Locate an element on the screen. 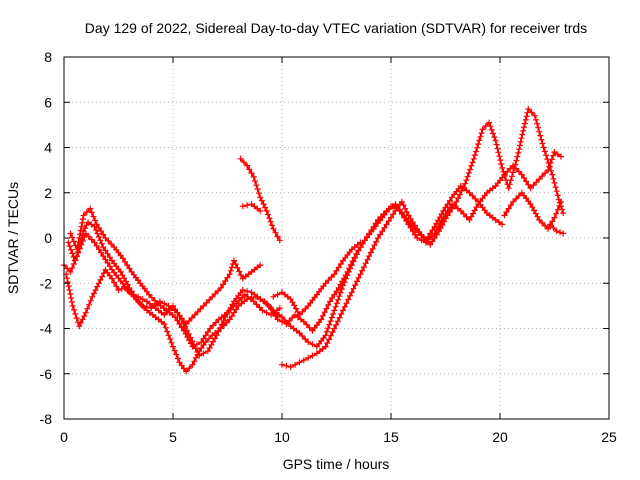 The image size is (640, 480). y-tick-label: 2 is located at coordinates (48, 193).